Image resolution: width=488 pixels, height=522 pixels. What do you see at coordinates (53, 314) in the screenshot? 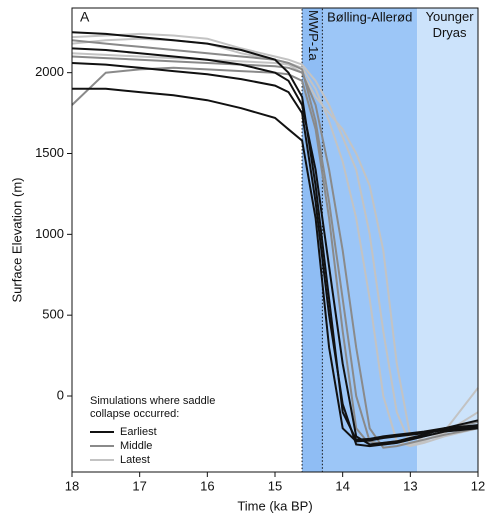
I see `y-tick-label: 500` at bounding box center [53, 314].